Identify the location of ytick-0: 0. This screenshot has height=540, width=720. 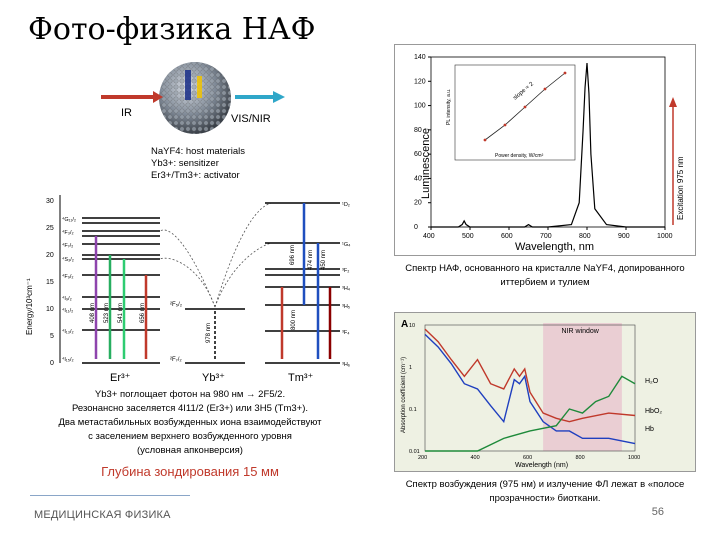
(52, 363).